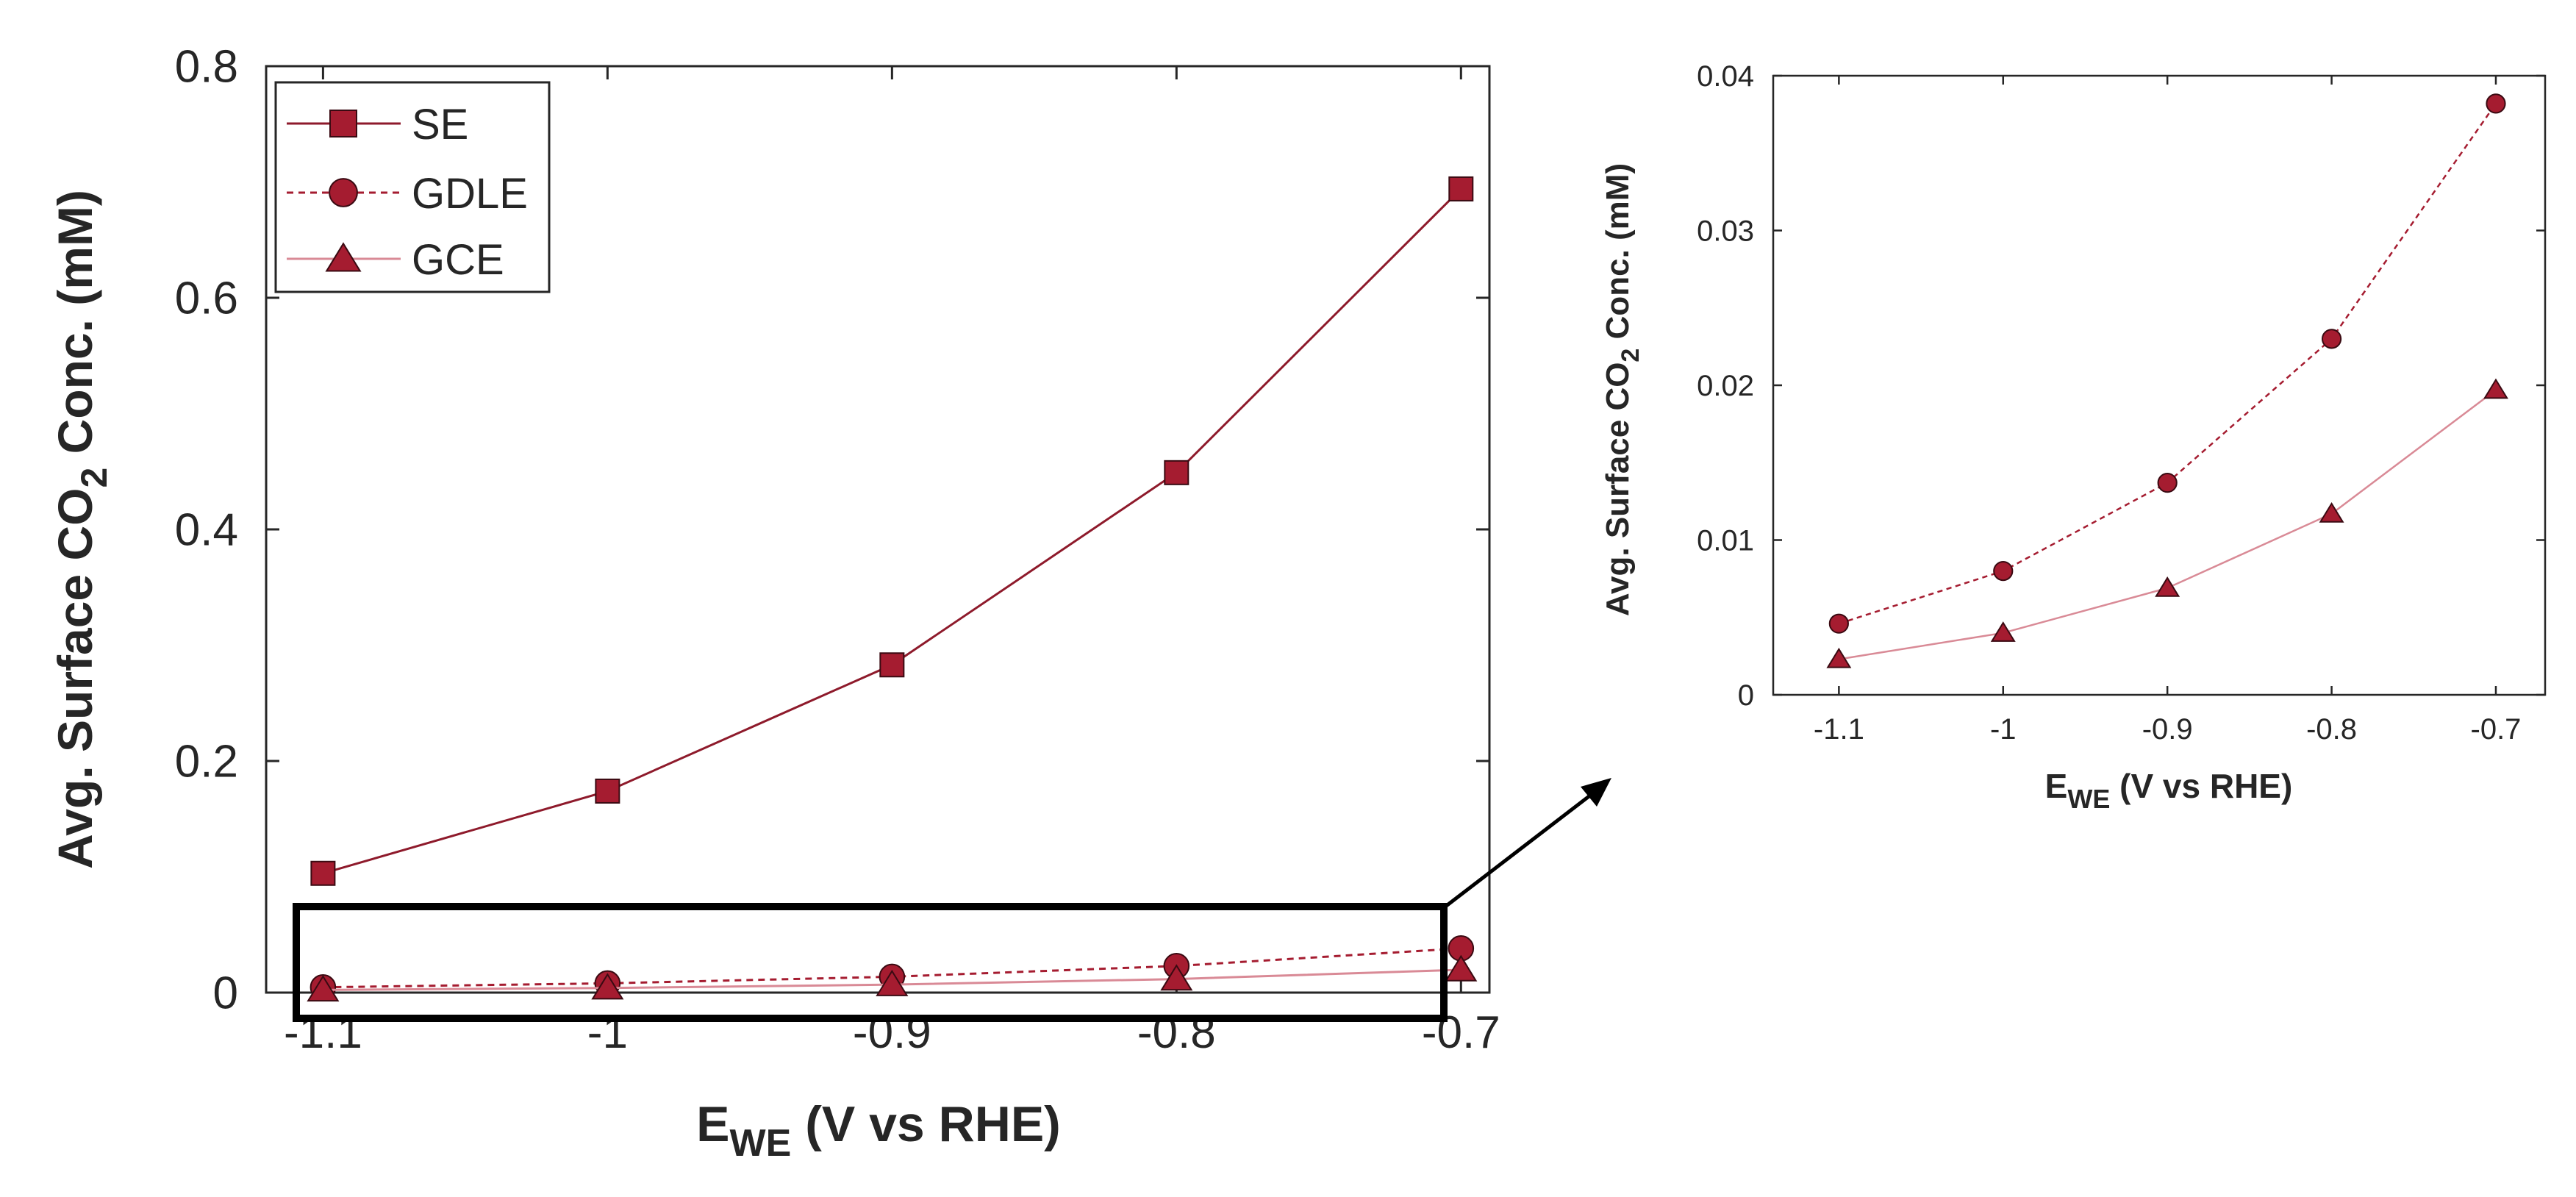 The width and height of the screenshot is (2576, 1197). Describe the element at coordinates (1596, 792) in the screenshot. I see `zoom-arrow-head` at that location.